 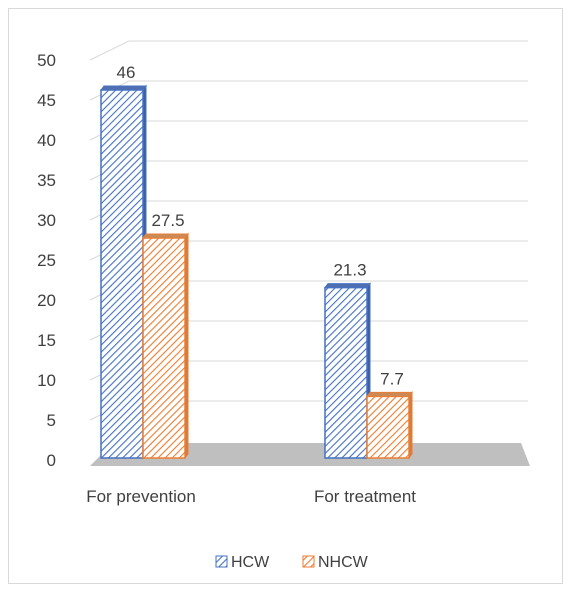 I want to click on y-tick-label: 50, so click(x=46, y=60).